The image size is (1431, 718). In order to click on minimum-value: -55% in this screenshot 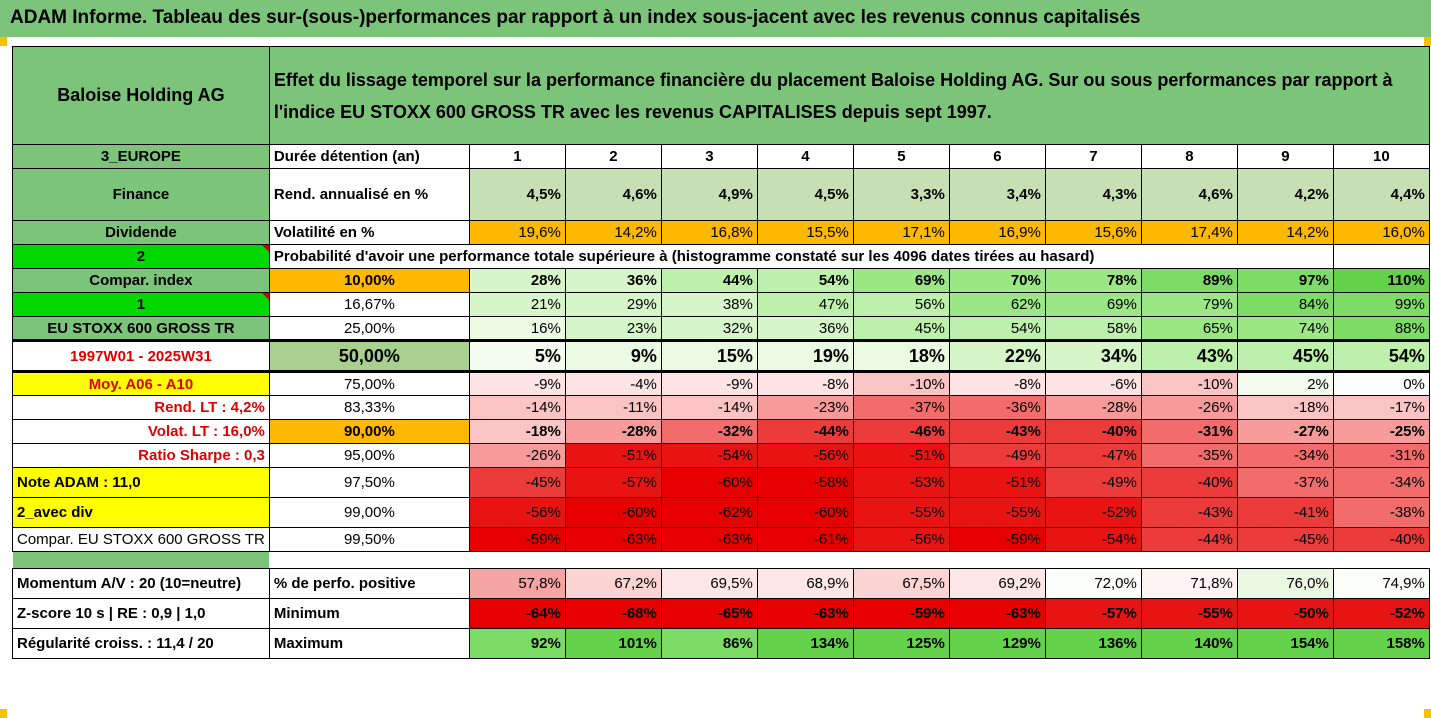, I will do `click(1189, 613)`.